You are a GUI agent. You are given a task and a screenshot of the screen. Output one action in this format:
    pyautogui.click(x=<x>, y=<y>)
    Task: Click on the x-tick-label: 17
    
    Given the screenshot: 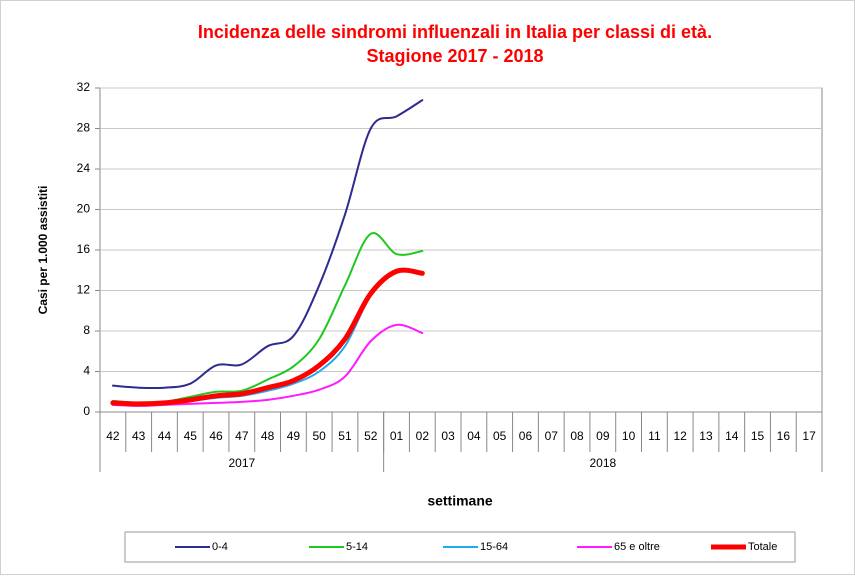 What is the action you would take?
    pyautogui.click(x=809, y=436)
    